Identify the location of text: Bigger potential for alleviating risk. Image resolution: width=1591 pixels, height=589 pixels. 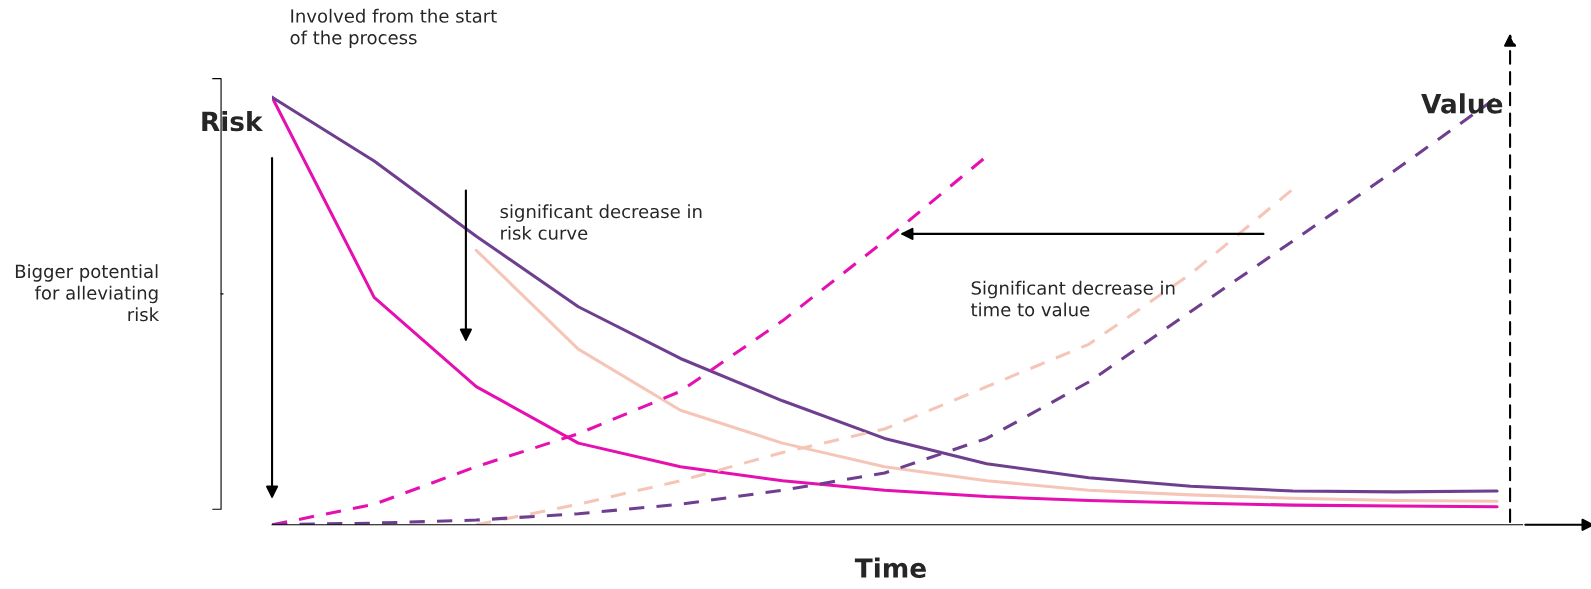
(87, 293).